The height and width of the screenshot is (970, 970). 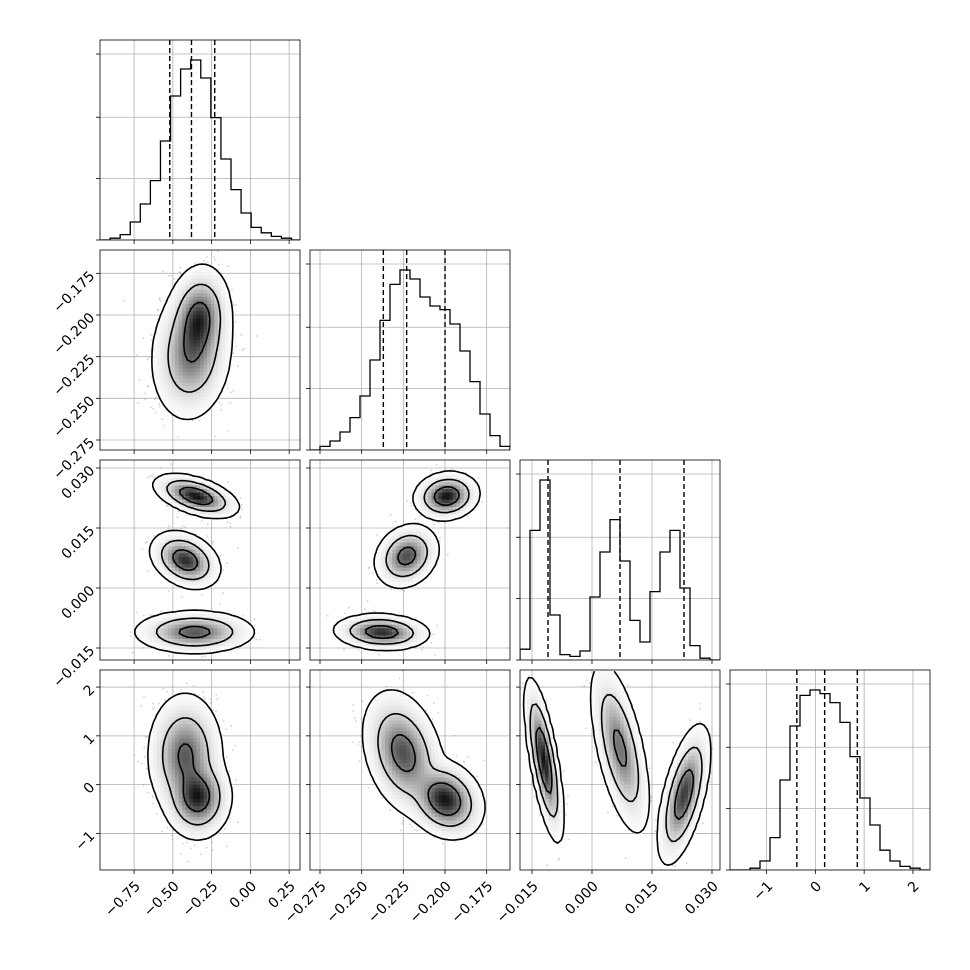 What do you see at coordinates (830, 770) in the screenshot?
I see `panel-frame` at bounding box center [830, 770].